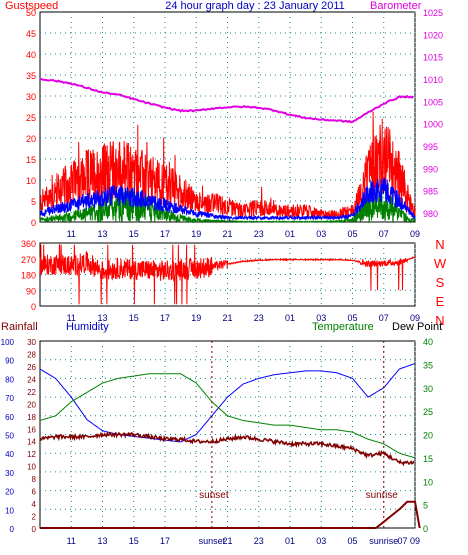  What do you see at coordinates (290, 234) in the screenshot?
I see `wind-x-tick: 01` at bounding box center [290, 234].